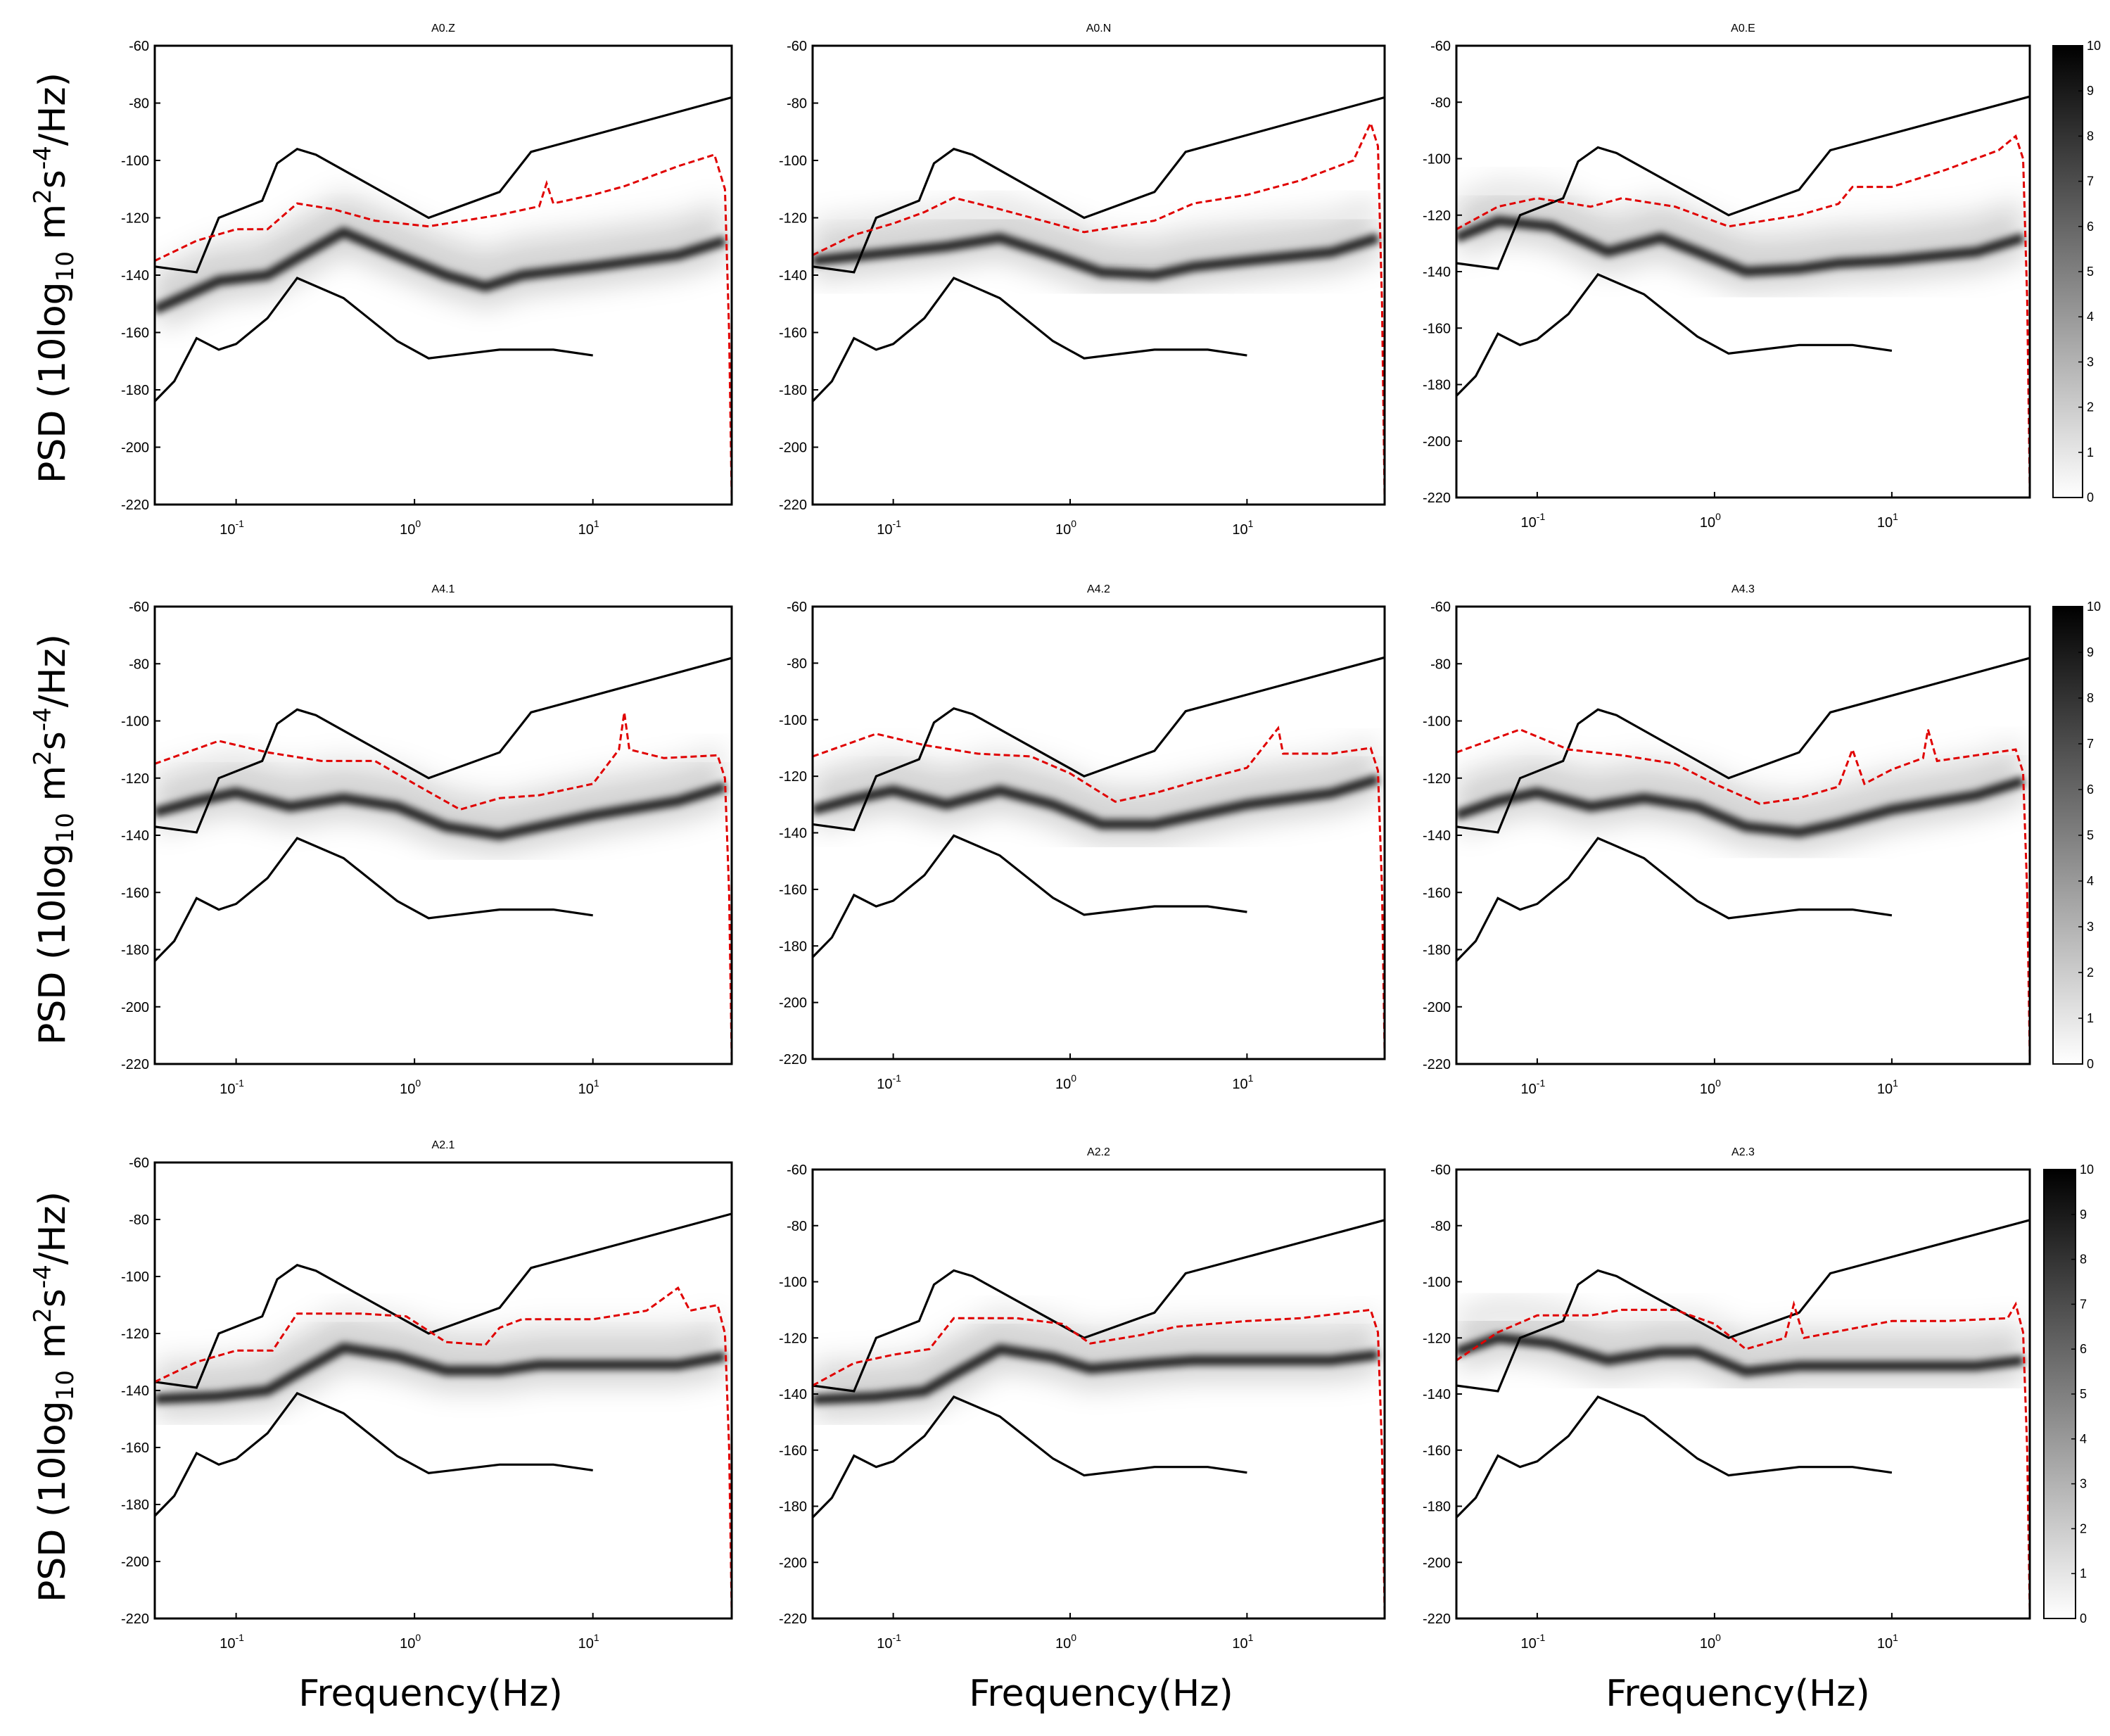 The height and width of the screenshot is (1736, 2110). I want to click on panel-title: A4.3, so click(1743, 589).